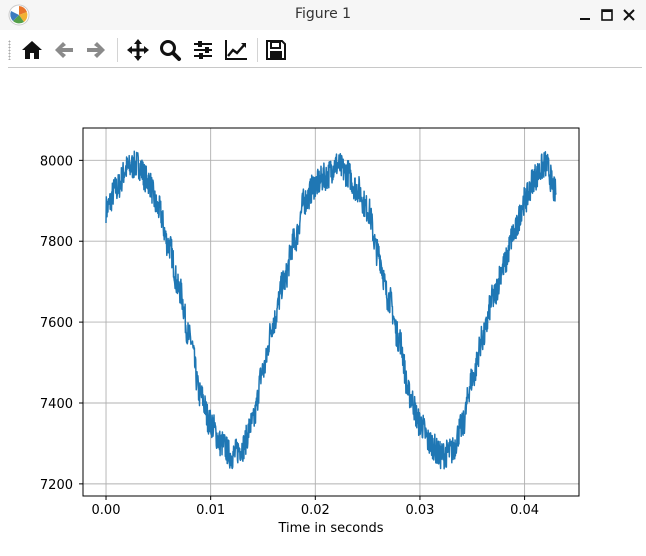  I want to click on y-tick-label: 7800, so click(56, 242).